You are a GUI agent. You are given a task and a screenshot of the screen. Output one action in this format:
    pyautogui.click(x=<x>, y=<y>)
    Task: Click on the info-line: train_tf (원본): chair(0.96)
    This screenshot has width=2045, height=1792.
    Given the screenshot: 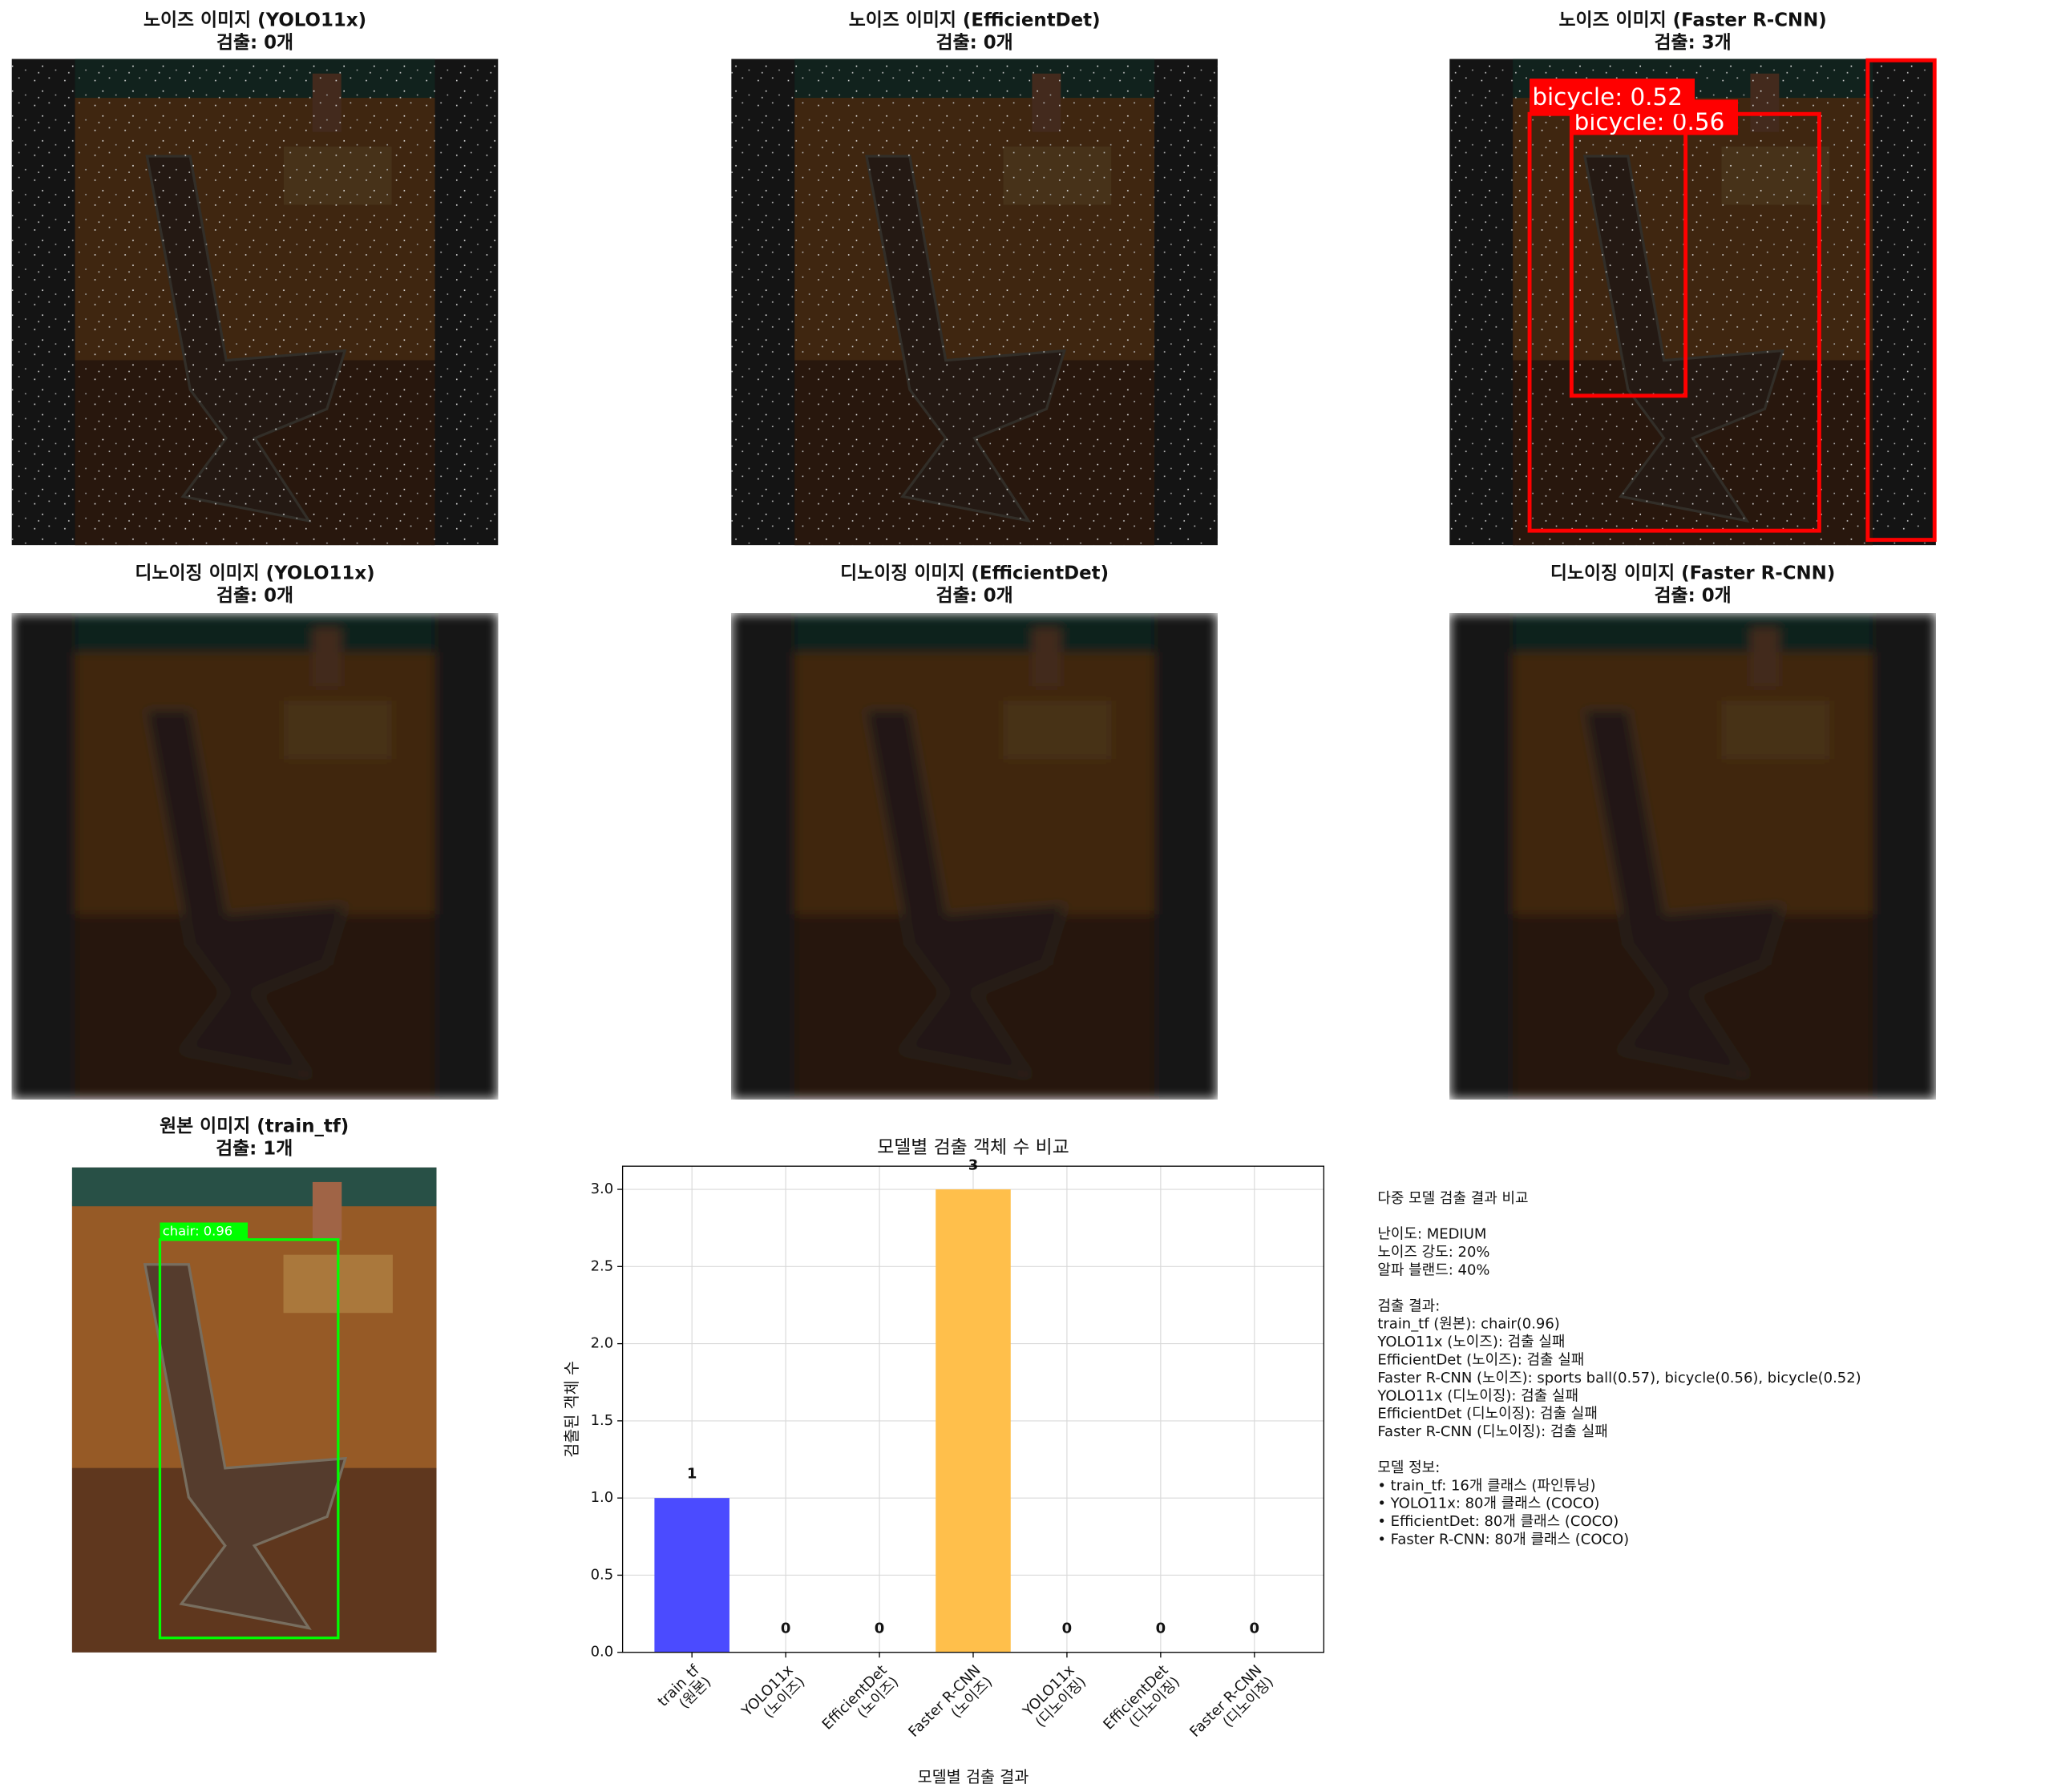 What is the action you would take?
    pyautogui.click(x=1468, y=1325)
    